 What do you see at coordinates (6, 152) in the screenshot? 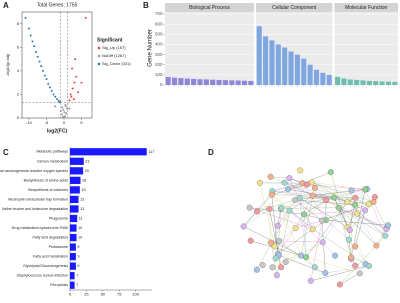
I see `panel-label: C` at bounding box center [6, 152].